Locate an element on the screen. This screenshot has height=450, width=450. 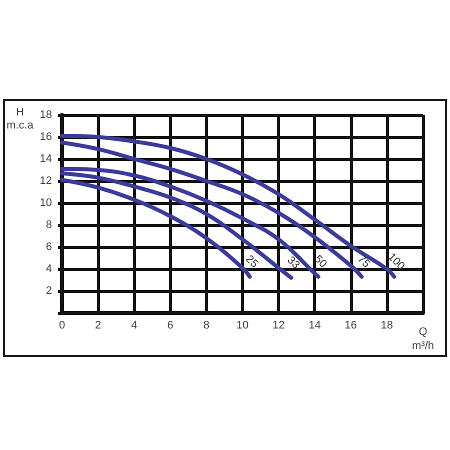
x-tick-label: 10 is located at coordinates (242, 326).